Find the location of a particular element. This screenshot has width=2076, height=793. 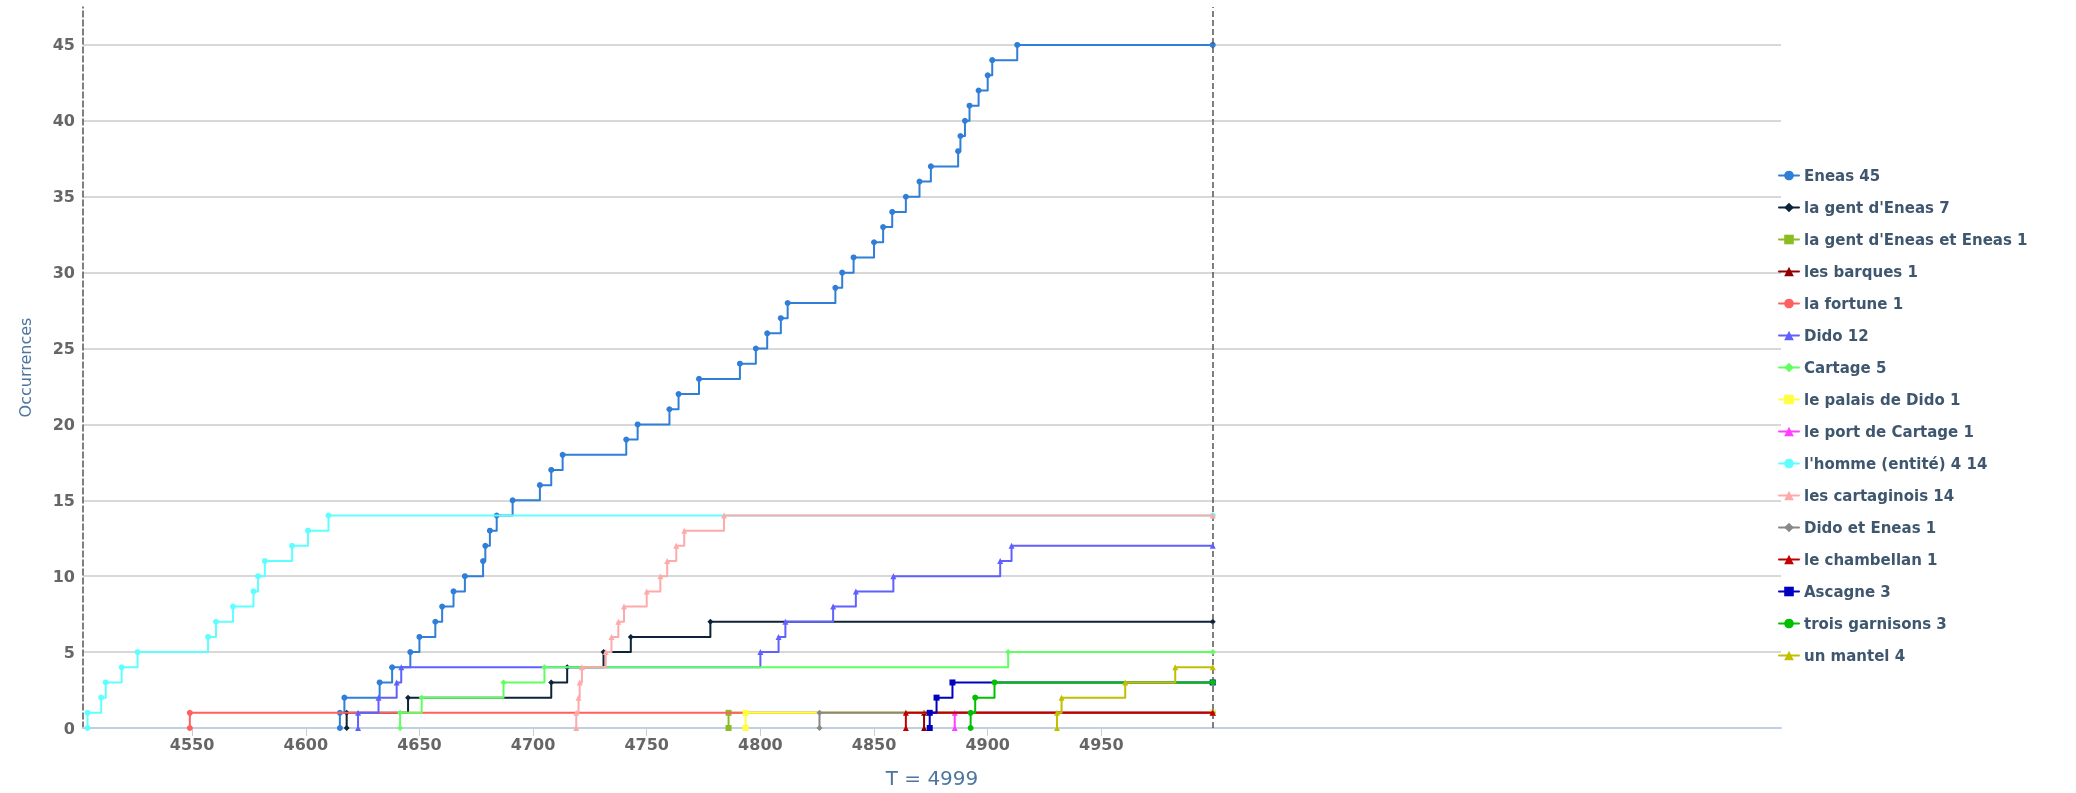

y-tick-label: 10 is located at coordinates (63, 576).